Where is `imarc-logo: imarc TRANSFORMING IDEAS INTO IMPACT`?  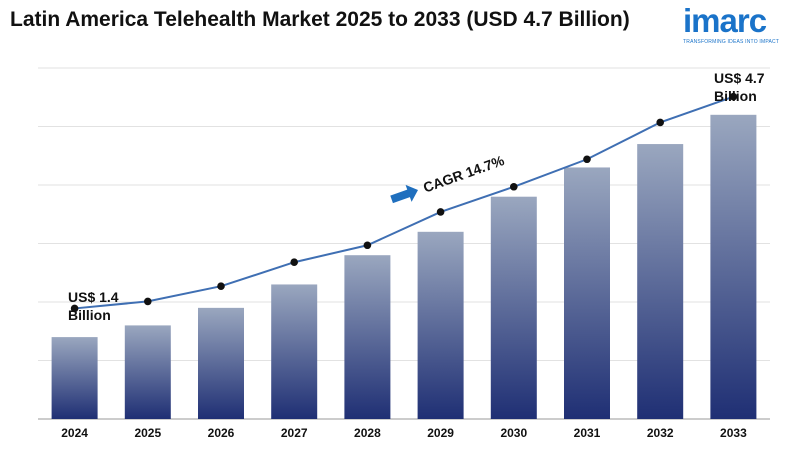 imarc-logo: imarc TRANSFORMING IDEAS INTO IMPACT is located at coordinates (739, 25).